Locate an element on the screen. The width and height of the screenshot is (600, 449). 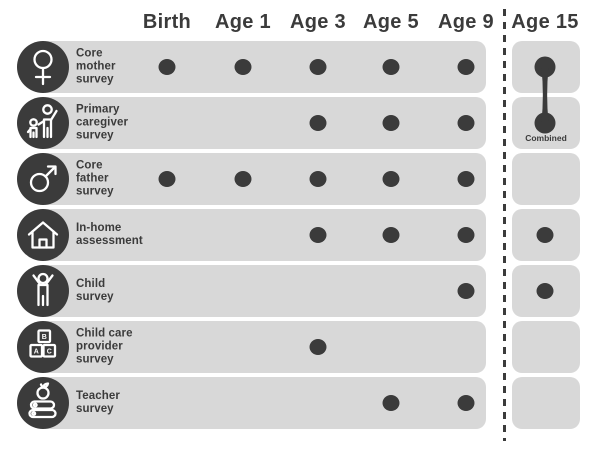
row-icon-circle: B A C is located at coordinates (43, 347).